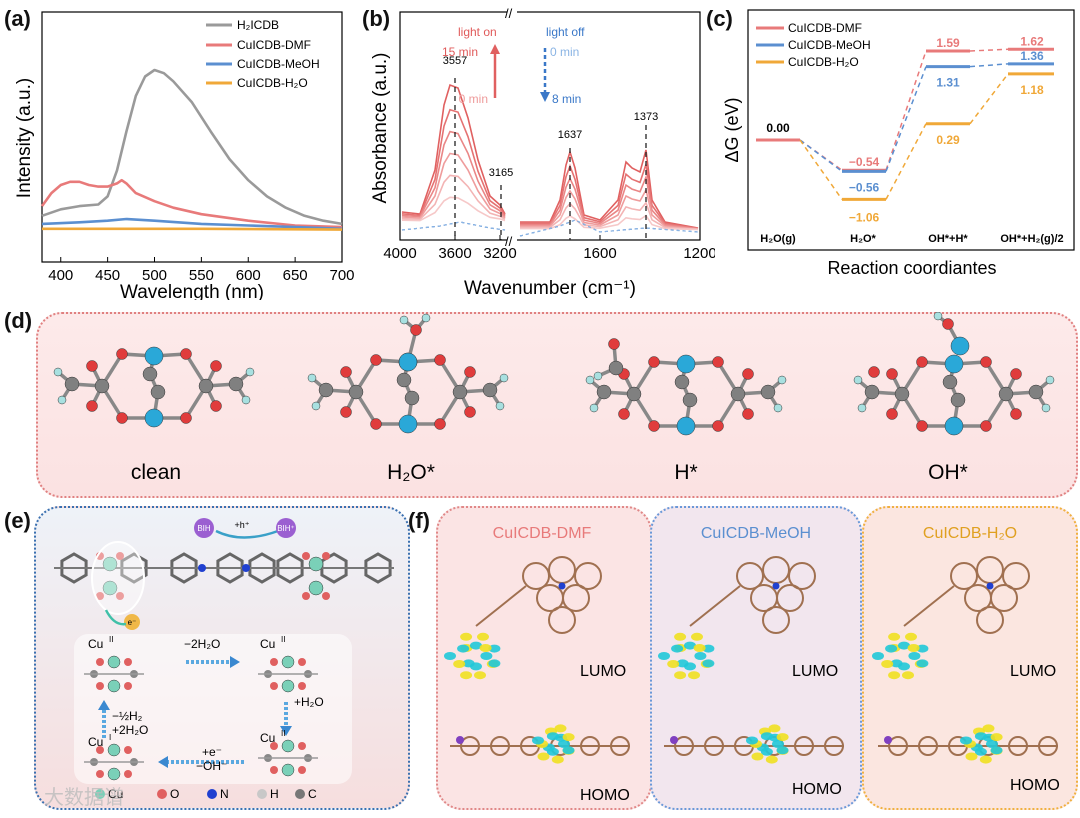 Image resolution: width=1080 pixels, height=818 pixels. I want to click on panel-label-b: (b), so click(376, 18).